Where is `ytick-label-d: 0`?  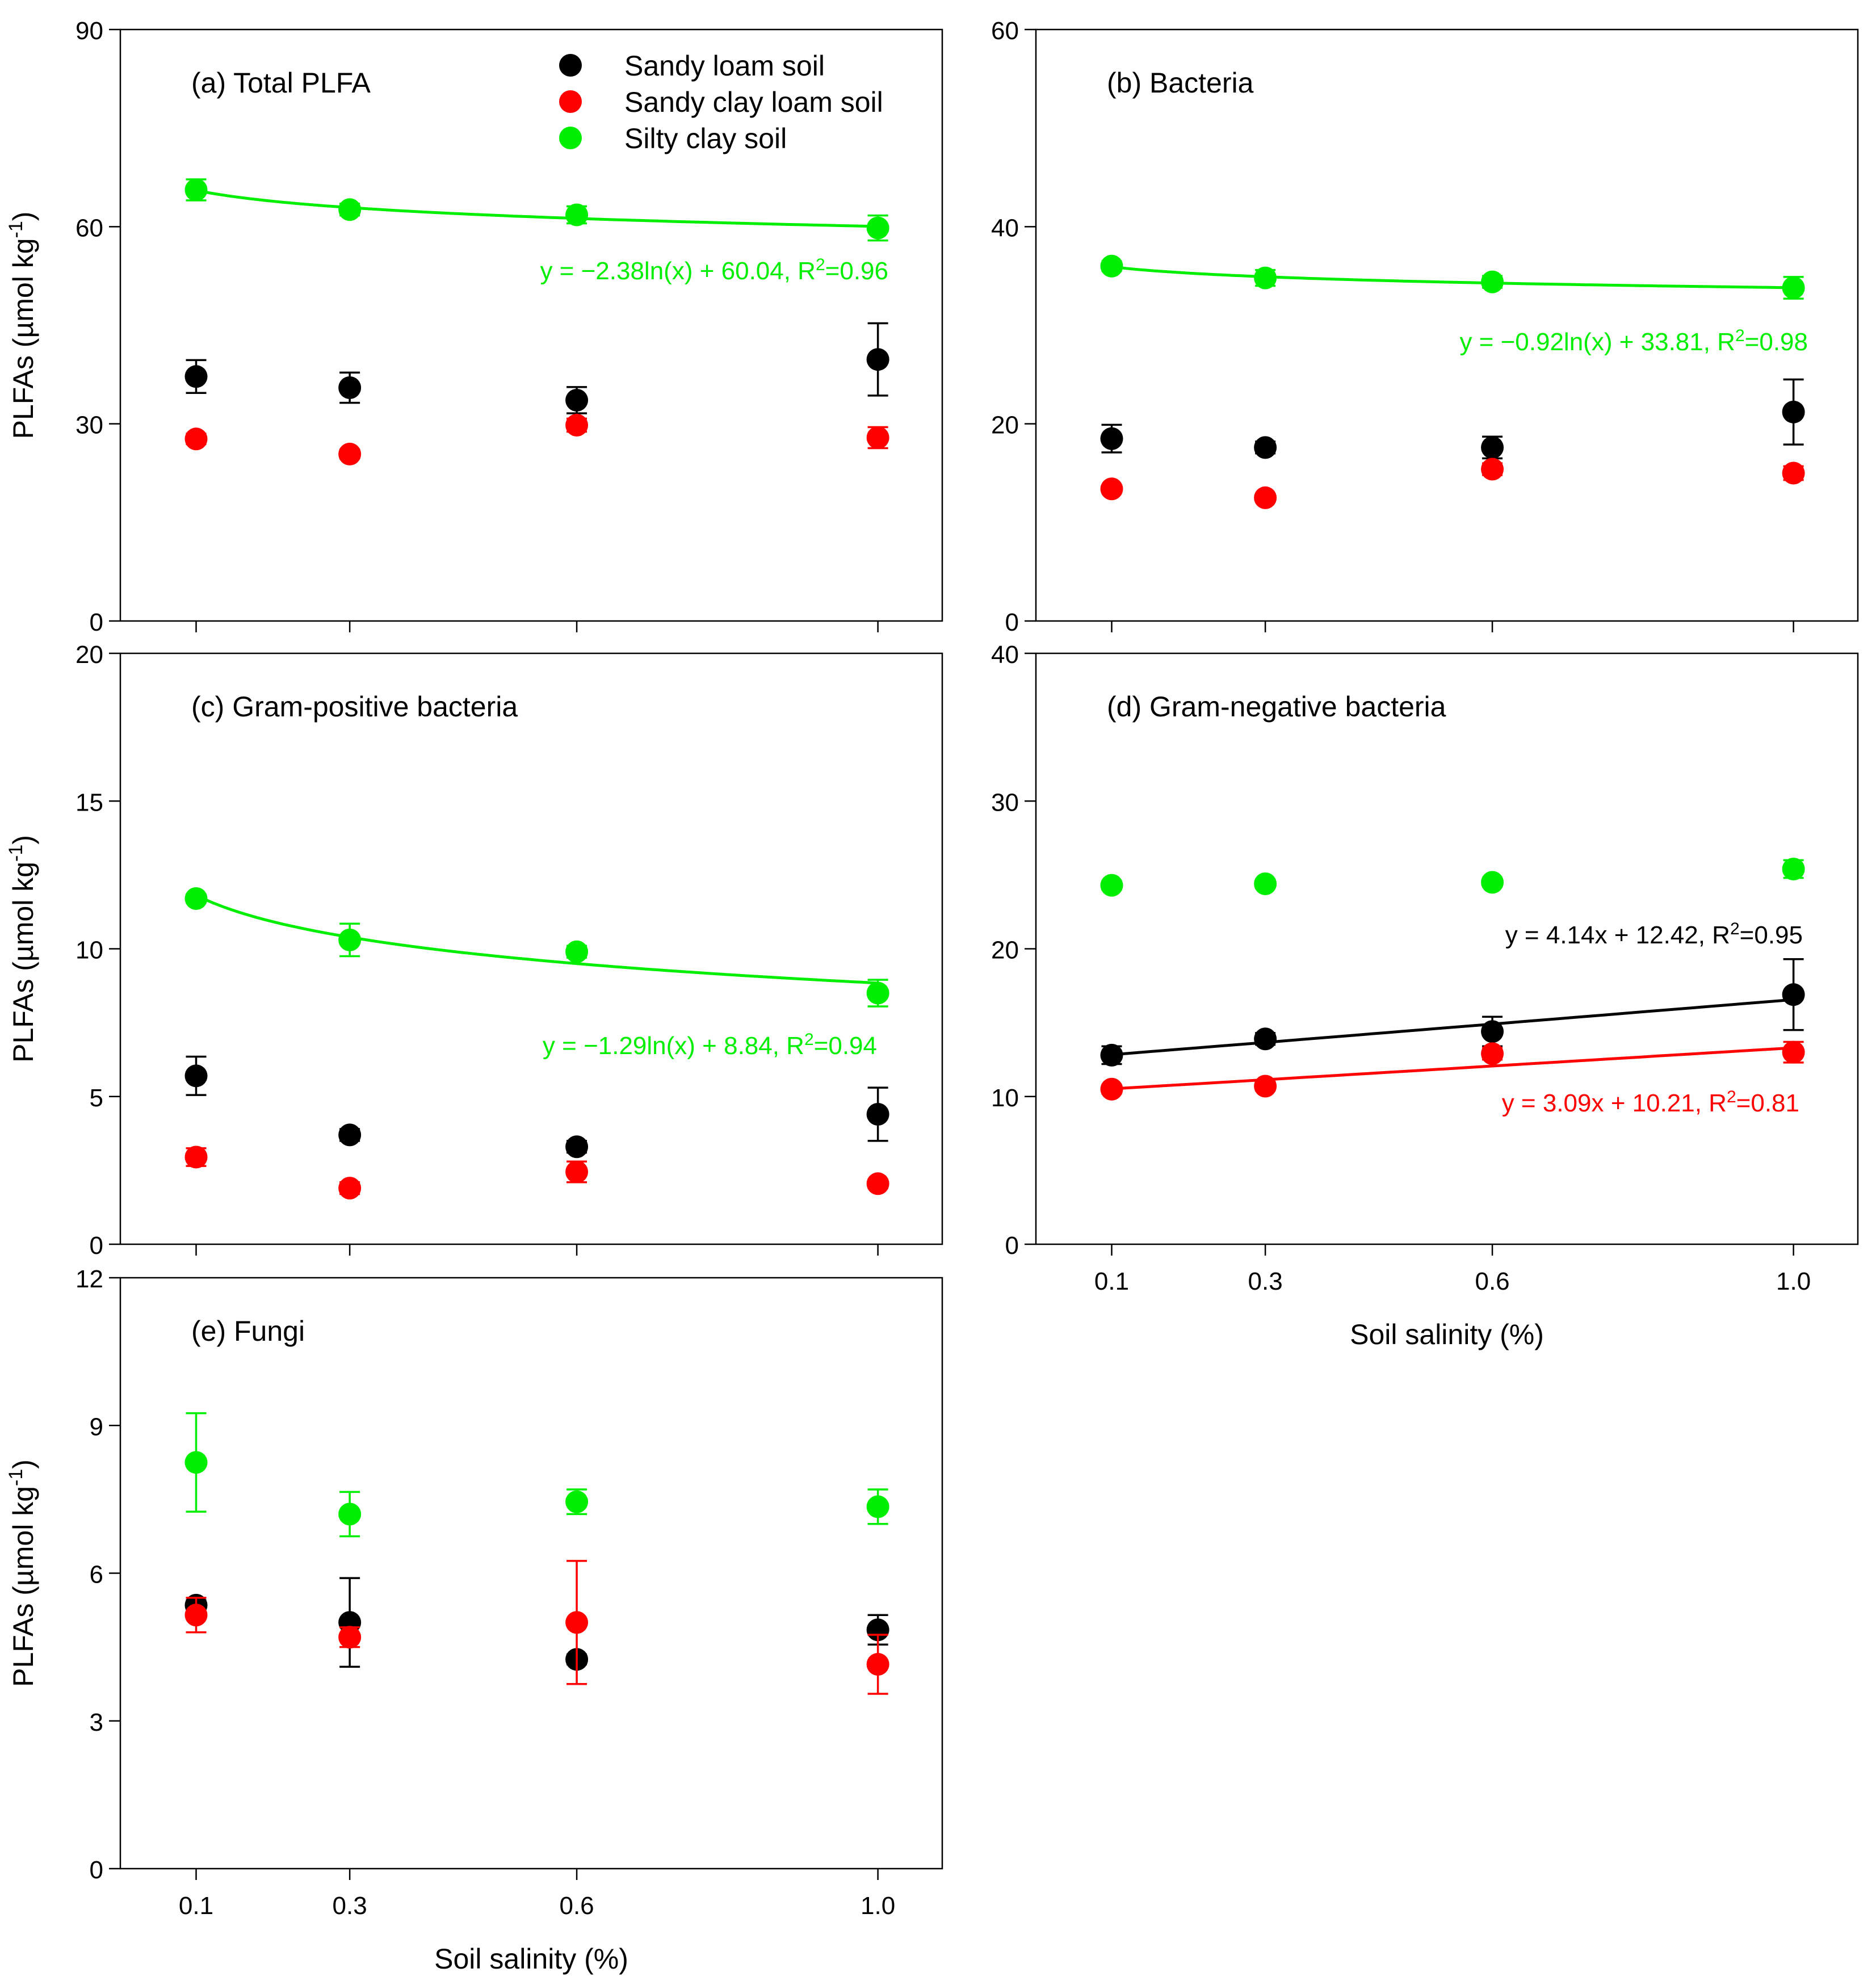
ytick-label-d: 0 is located at coordinates (1012, 1246).